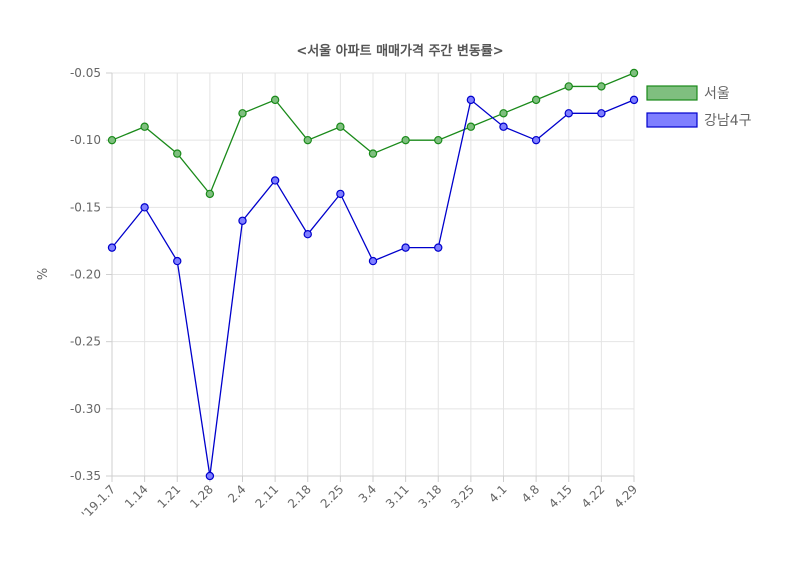  I want to click on y-tick-labels: -0.05 -0.10 -0.15 -0.20 -0.25 -0.30 -0.35, so click(85, 274).